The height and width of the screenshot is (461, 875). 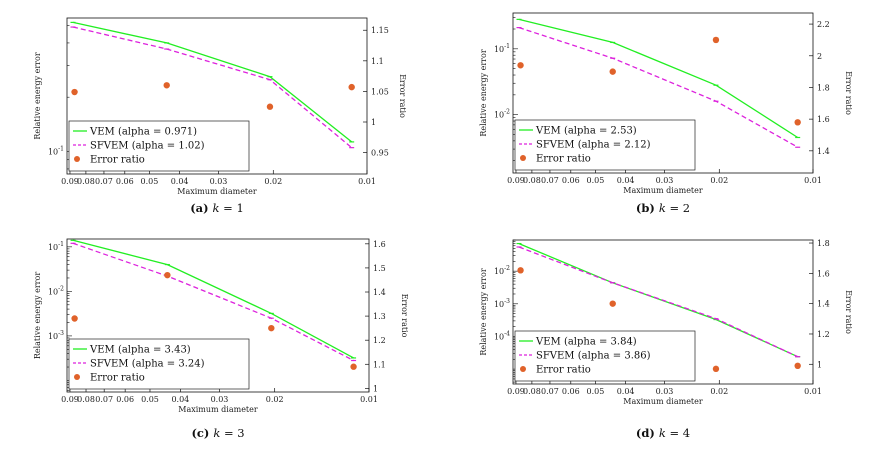 What do you see at coordinates (217, 208) in the screenshot?
I see `panel-caption: (a) k = 1` at bounding box center [217, 208].